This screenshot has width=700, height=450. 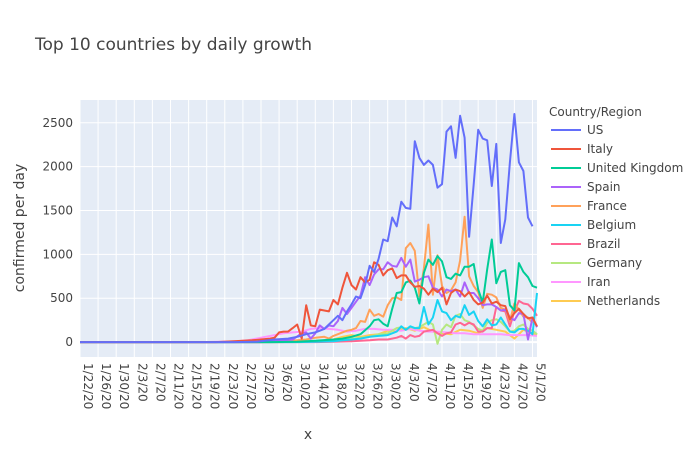 What do you see at coordinates (142, 382) in the screenshot?
I see `x-tick-label: 2/3/20` at bounding box center [142, 382].